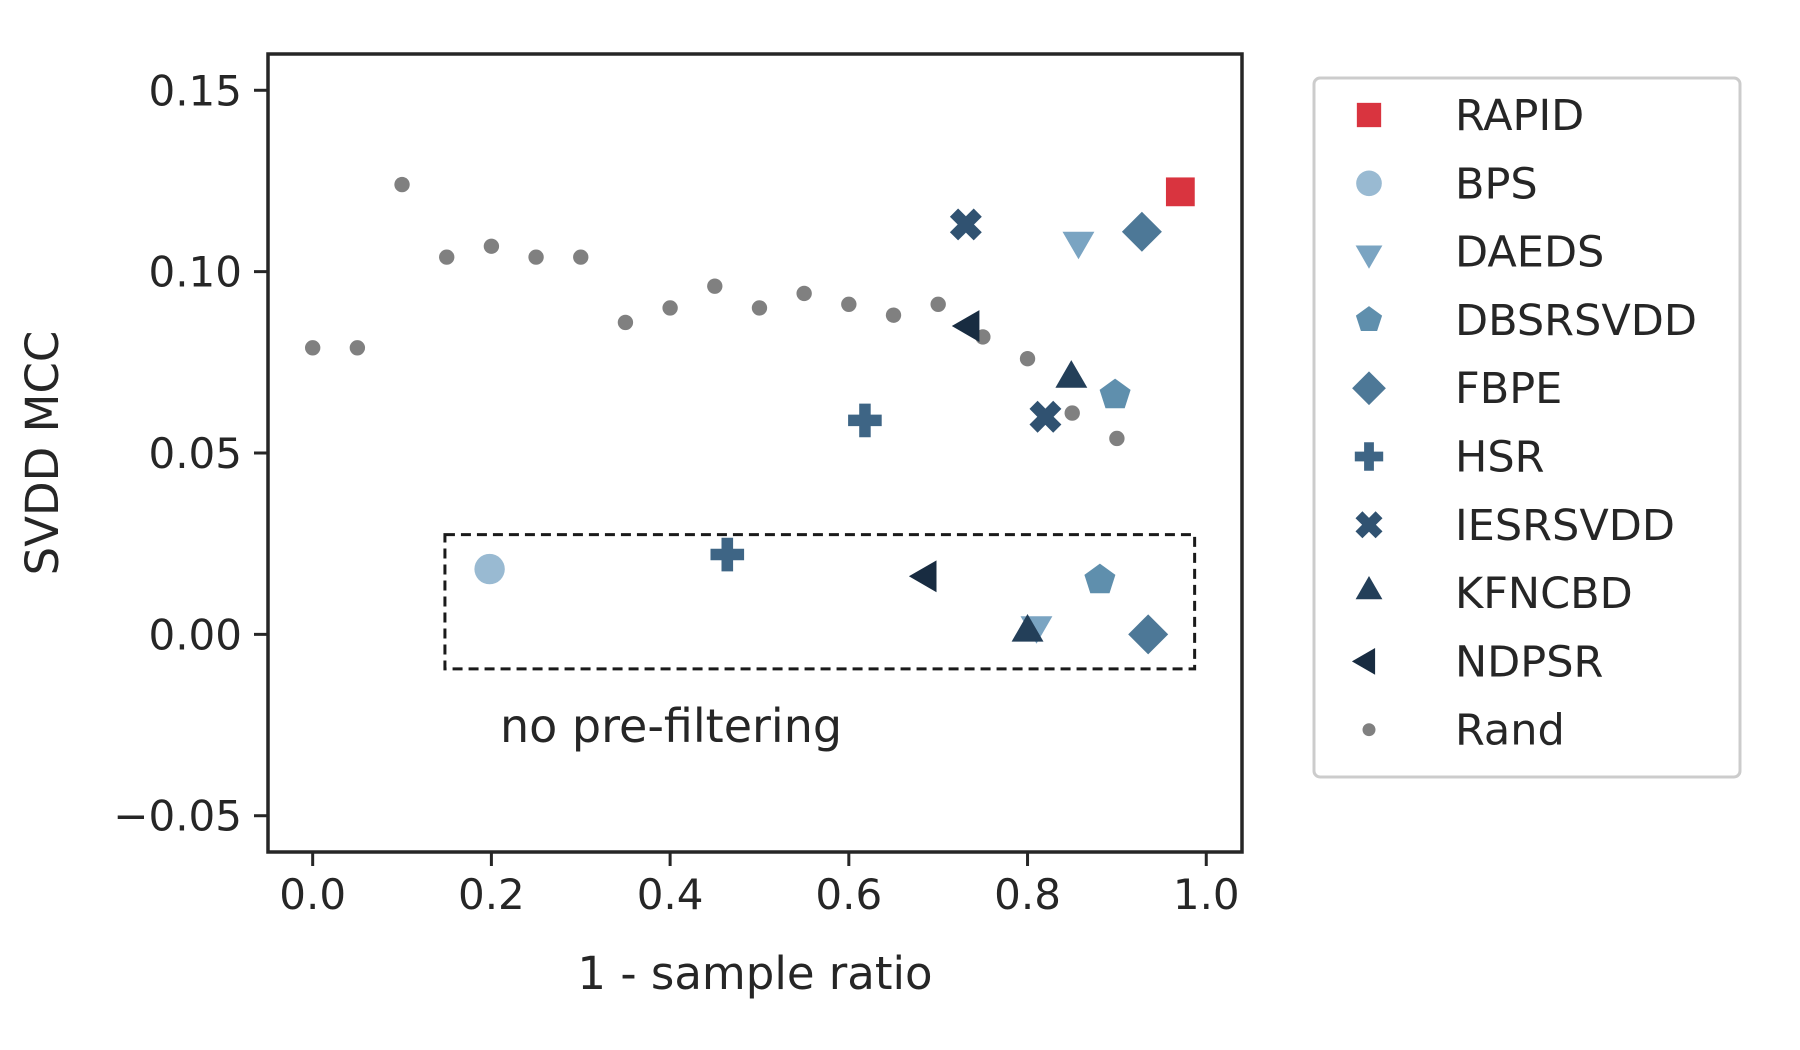  Describe the element at coordinates (1206, 894) in the screenshot. I see `x-tick-label: 1.0` at that location.